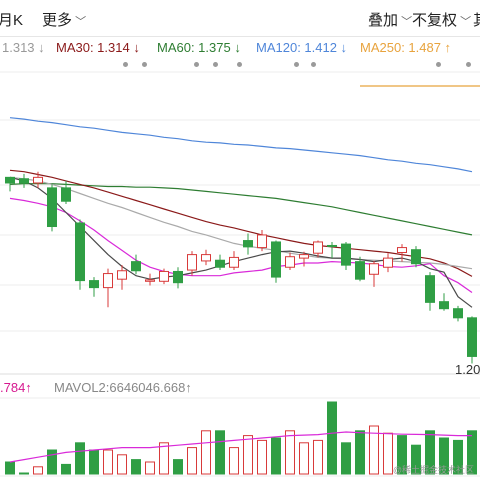 The image size is (480, 480). I want to click on volume-legend-item: .784↑, so click(16, 387).